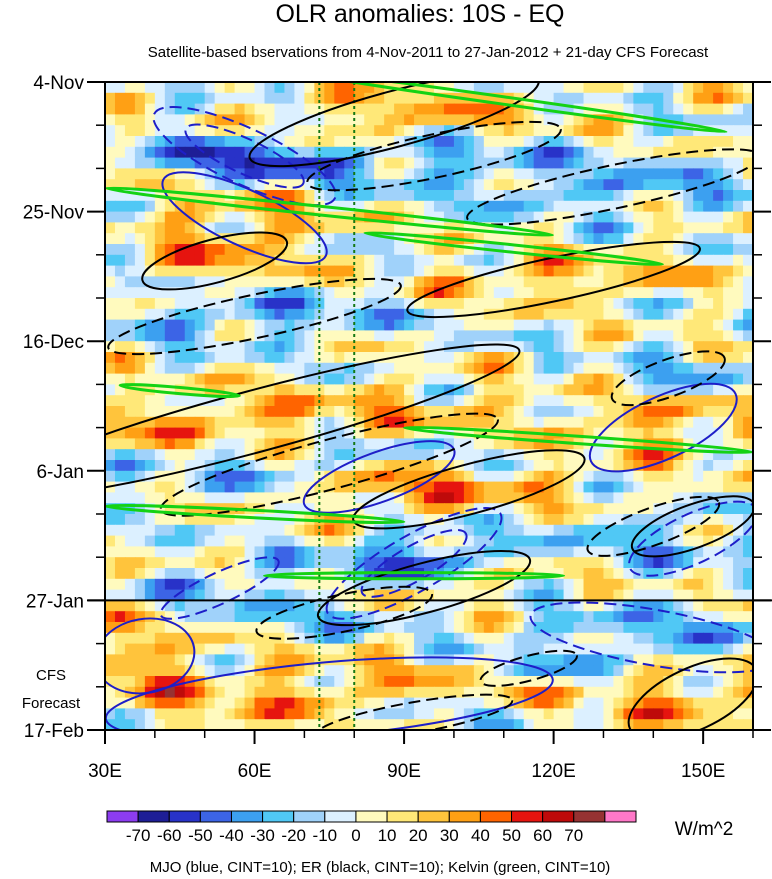  Describe the element at coordinates (620, 816) in the screenshot. I see `colorbar-swatch` at that location.